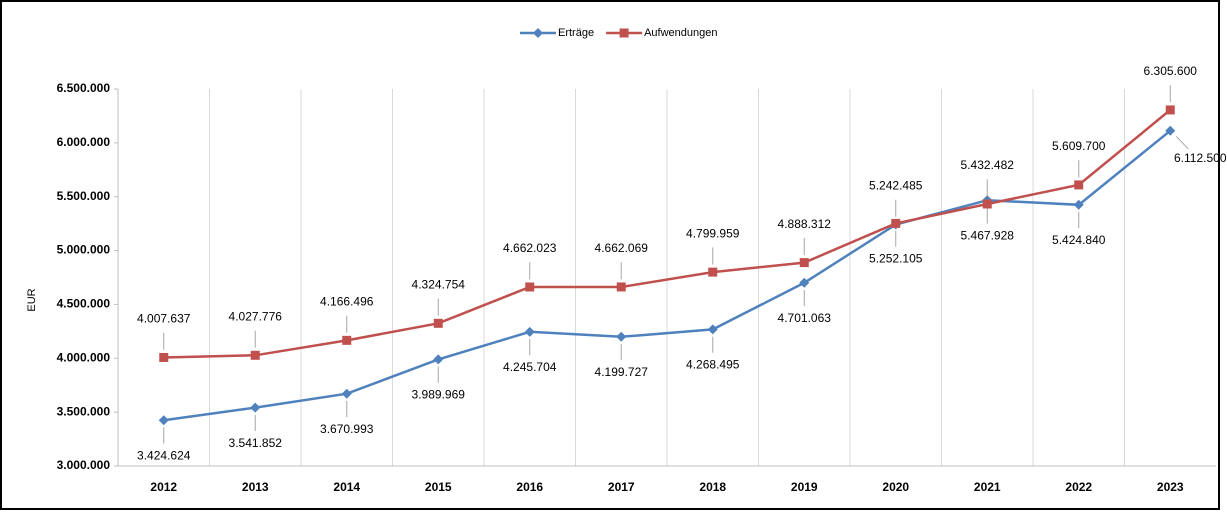 This screenshot has width=1227, height=513. What do you see at coordinates (621, 487) in the screenshot?
I see `x-tick-label: 2017` at bounding box center [621, 487].